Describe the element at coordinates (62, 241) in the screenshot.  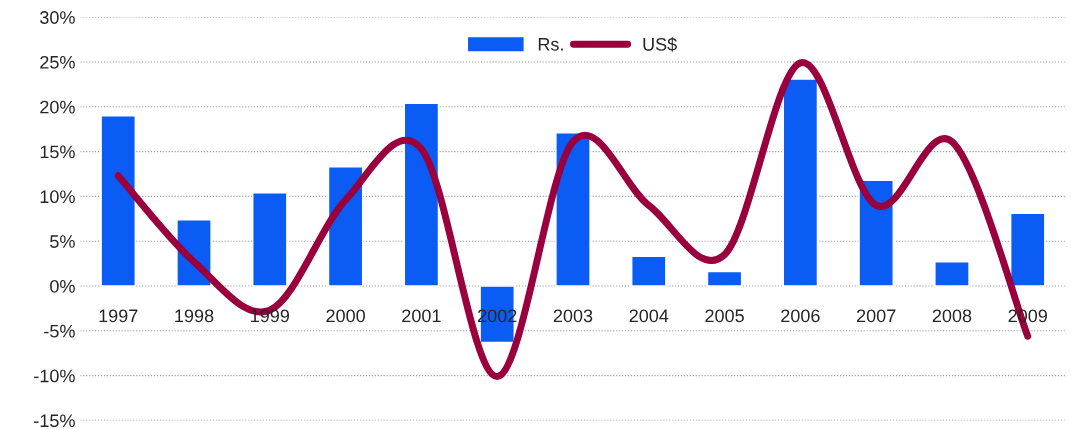
I see `y-tick-label: 5%` at that location.